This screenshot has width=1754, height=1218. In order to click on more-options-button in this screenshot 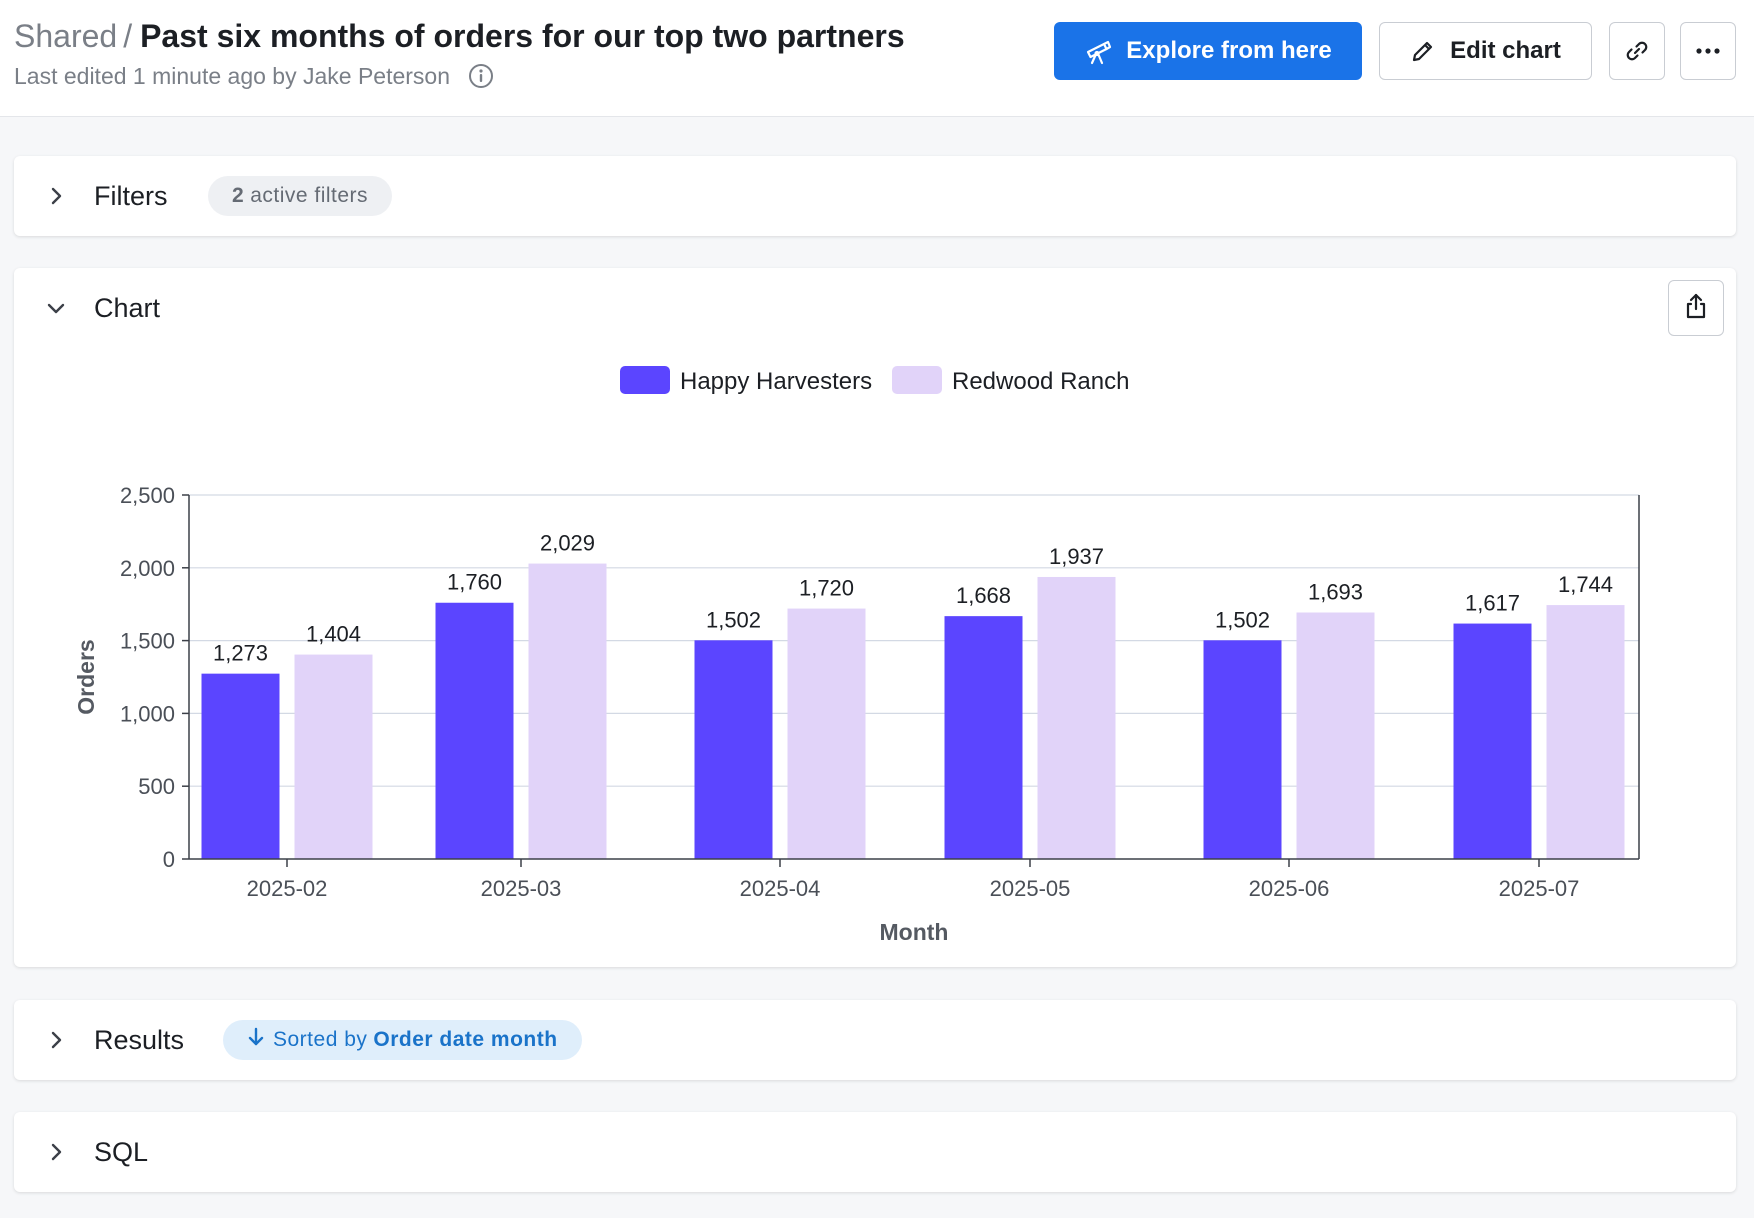, I will do `click(1708, 51)`.